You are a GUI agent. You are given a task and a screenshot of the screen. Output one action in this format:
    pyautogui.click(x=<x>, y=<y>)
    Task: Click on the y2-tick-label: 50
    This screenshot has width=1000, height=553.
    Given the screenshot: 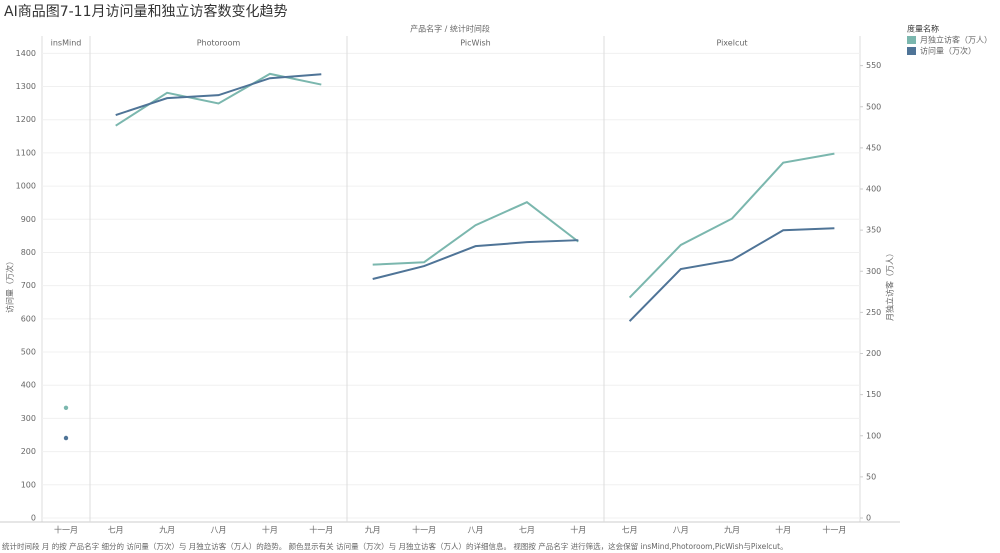 What is the action you would take?
    pyautogui.click(x=871, y=476)
    